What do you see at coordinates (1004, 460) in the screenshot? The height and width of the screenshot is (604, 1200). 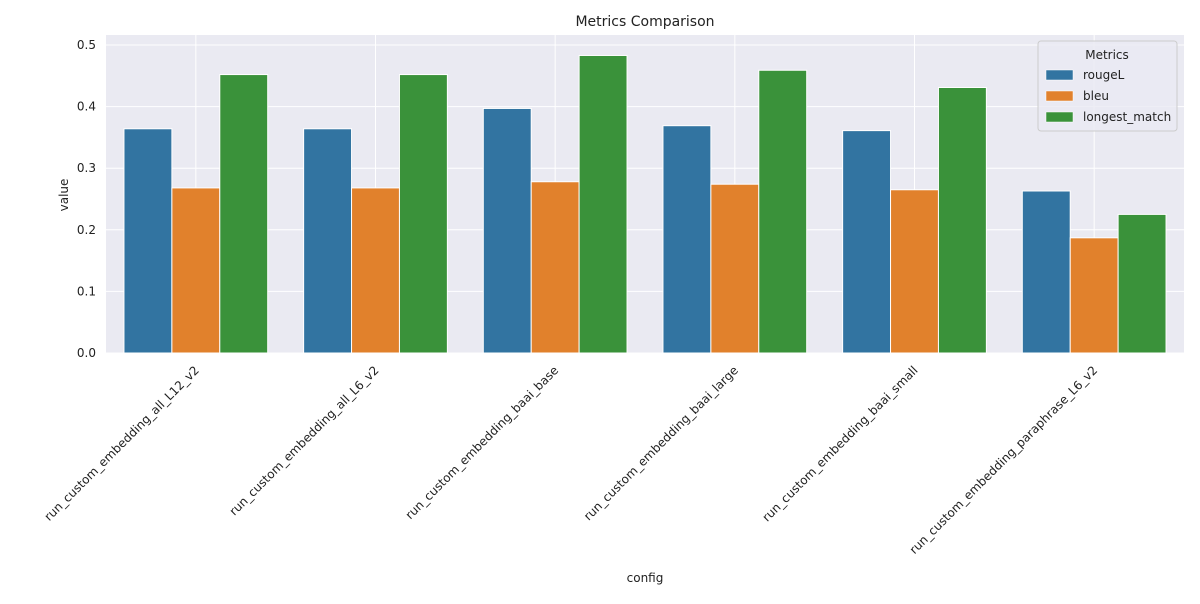 I see `x-tick-label: run_custom_embedding_paraphrase_L6_v2` at bounding box center [1004, 460].